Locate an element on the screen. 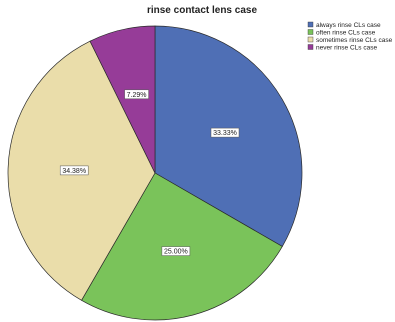 The image size is (395, 322). data-label-2: 25.00% is located at coordinates (176, 251).